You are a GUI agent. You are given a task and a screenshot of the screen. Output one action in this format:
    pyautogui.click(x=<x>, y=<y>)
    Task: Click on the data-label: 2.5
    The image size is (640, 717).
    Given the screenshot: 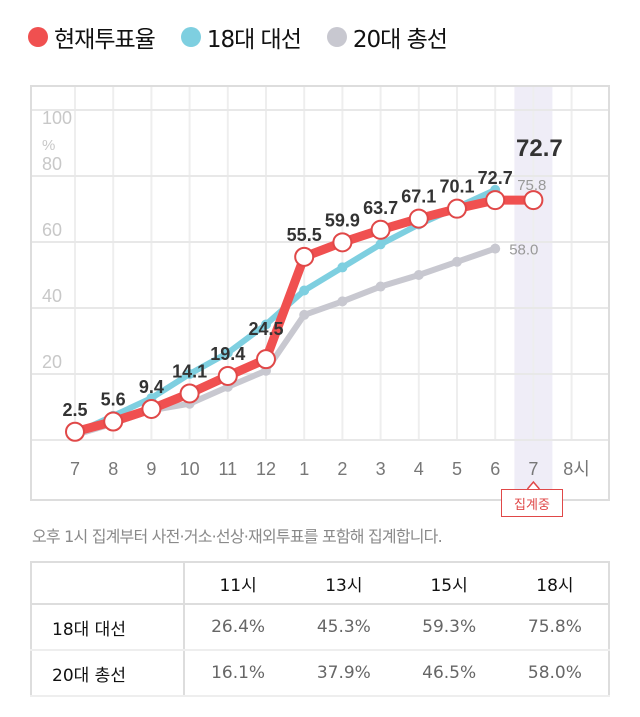 What is the action you would take?
    pyautogui.click(x=74, y=410)
    